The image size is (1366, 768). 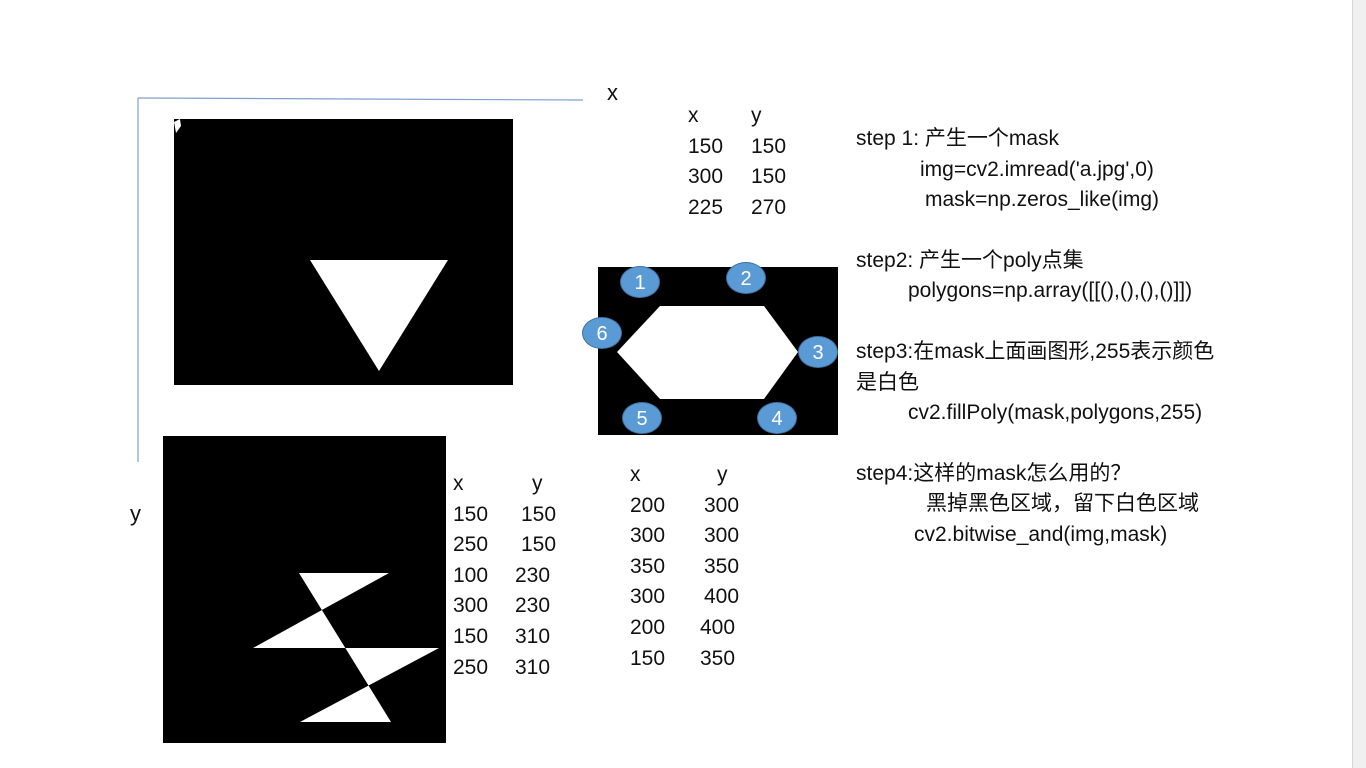 What do you see at coordinates (685, 597) in the screenshot?
I see `table-row: 300 400` at bounding box center [685, 597].